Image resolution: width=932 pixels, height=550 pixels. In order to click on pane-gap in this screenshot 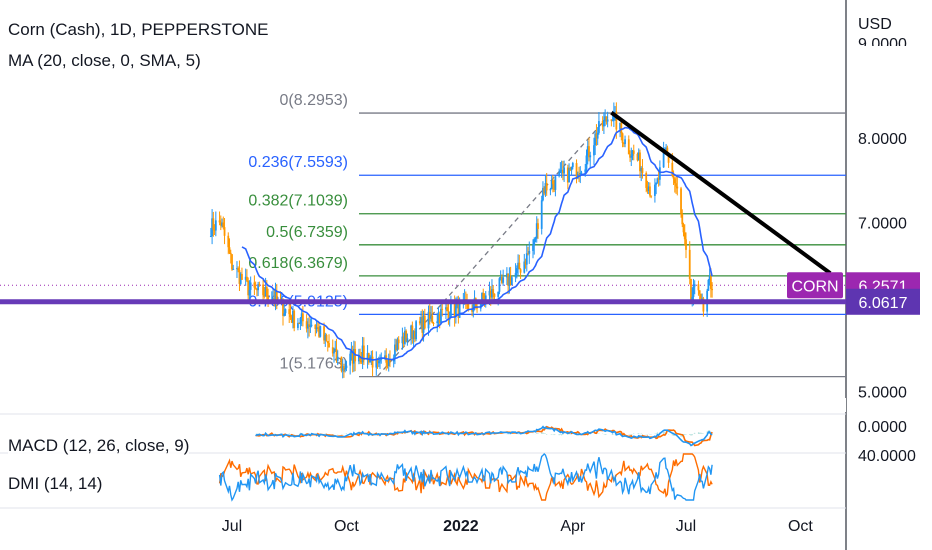, I will do `click(423, 405)`.